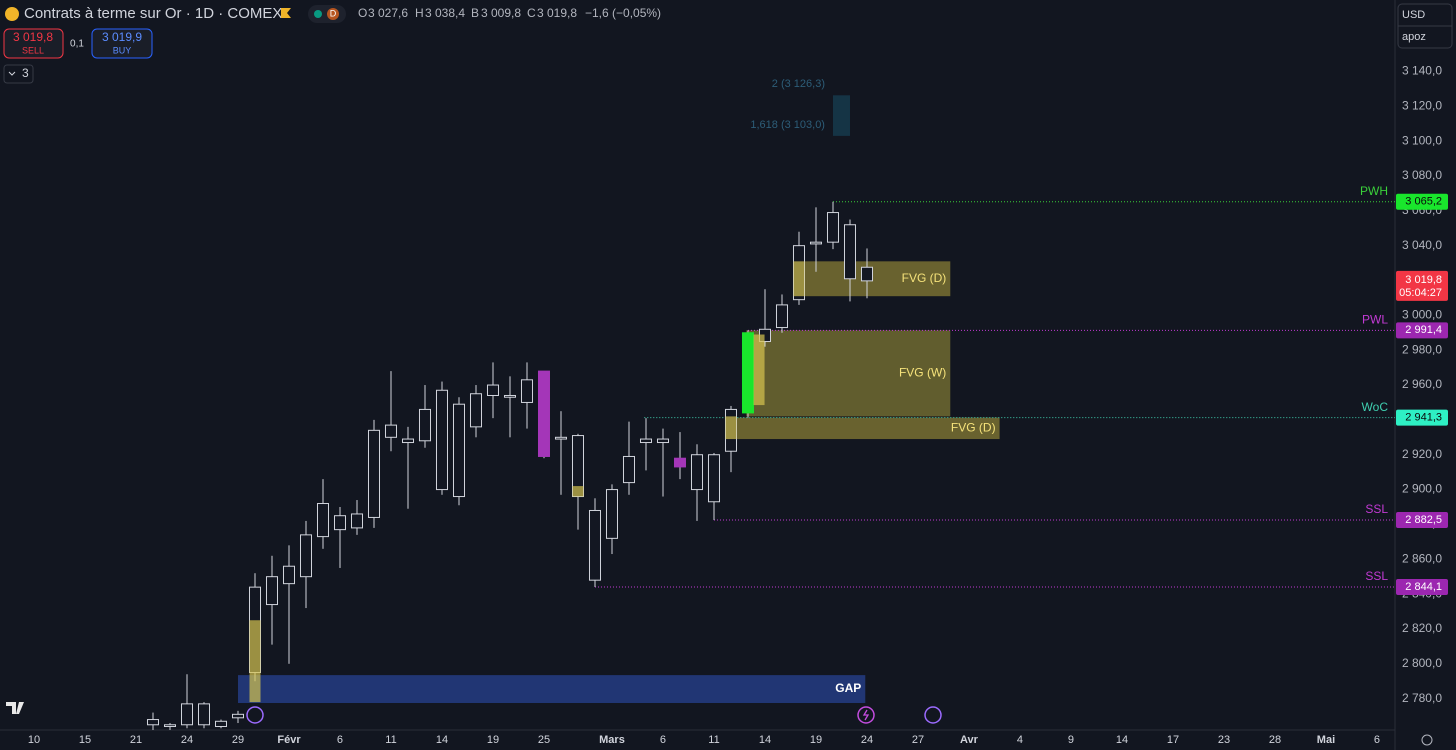 The image size is (1456, 750). I want to click on fib-label: 1,618 (3 103,0), so click(787, 125).